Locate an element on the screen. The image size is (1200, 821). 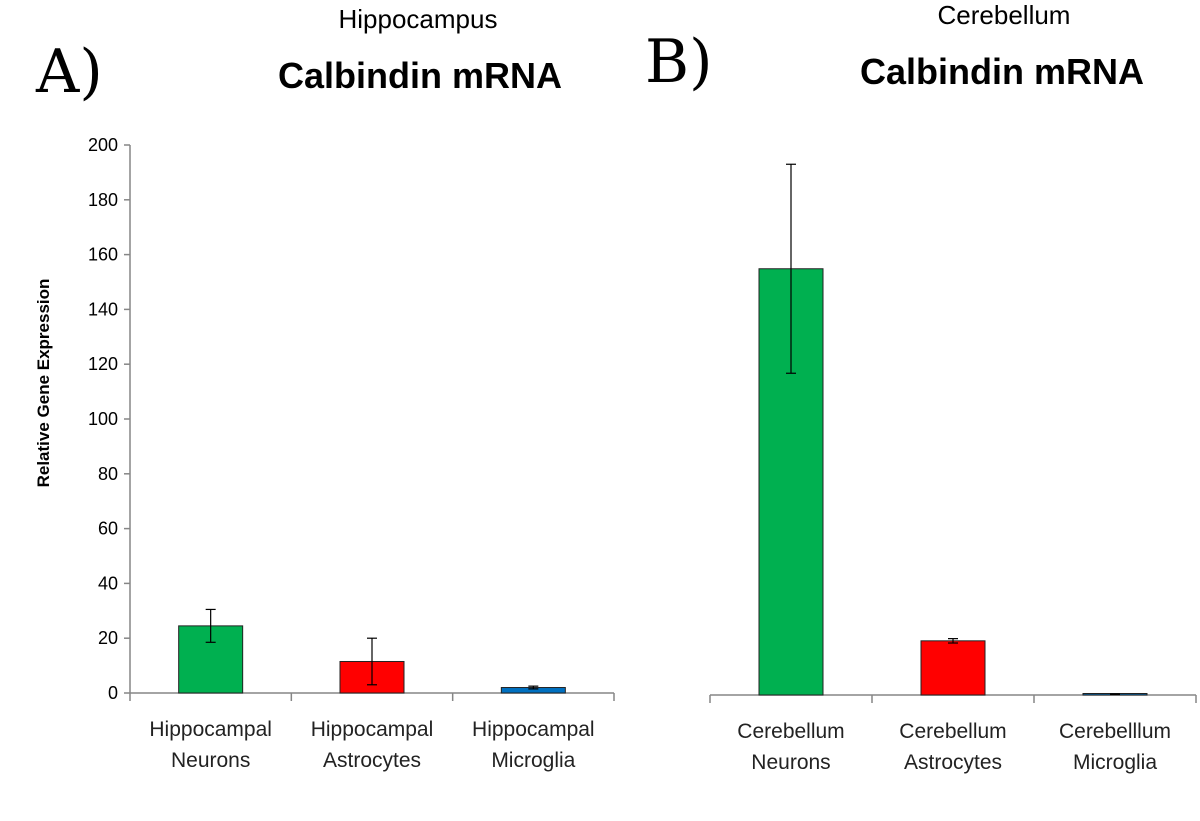
panel-b-region: Cerebellum is located at coordinates (1004, 15).